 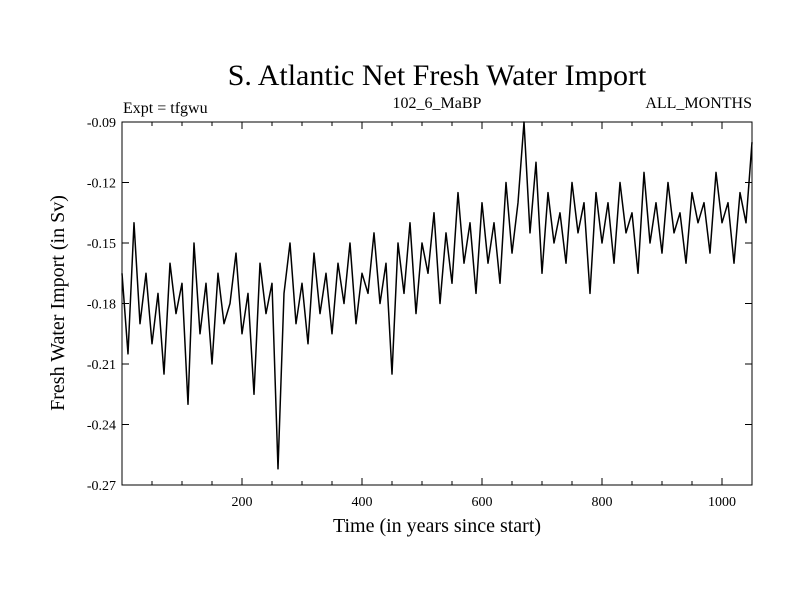 I want to click on subtitle-center: 102_6_MaBP, so click(x=437, y=103).